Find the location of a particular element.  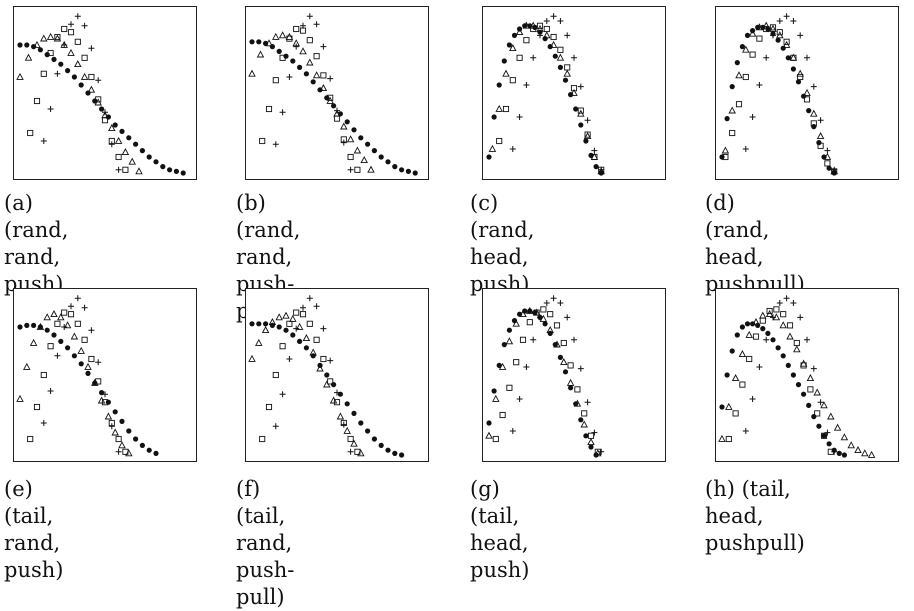

caption-a: (a) (rand, rand, push) is located at coordinates (36, 243).